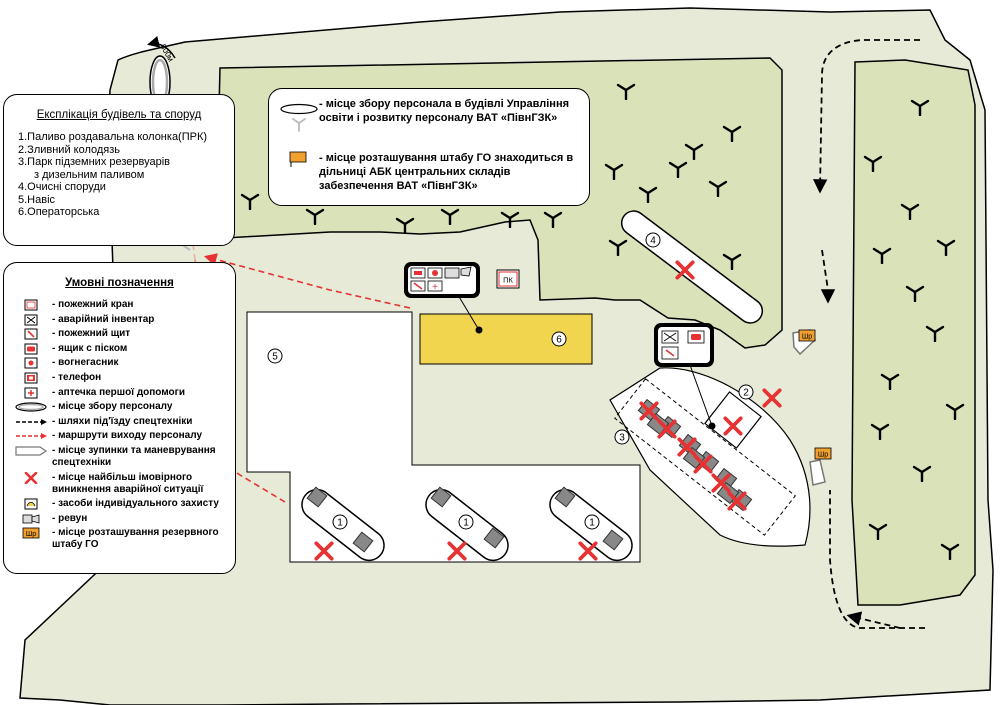  I want to click on fire-hydrant-code: ПК, so click(508, 280).